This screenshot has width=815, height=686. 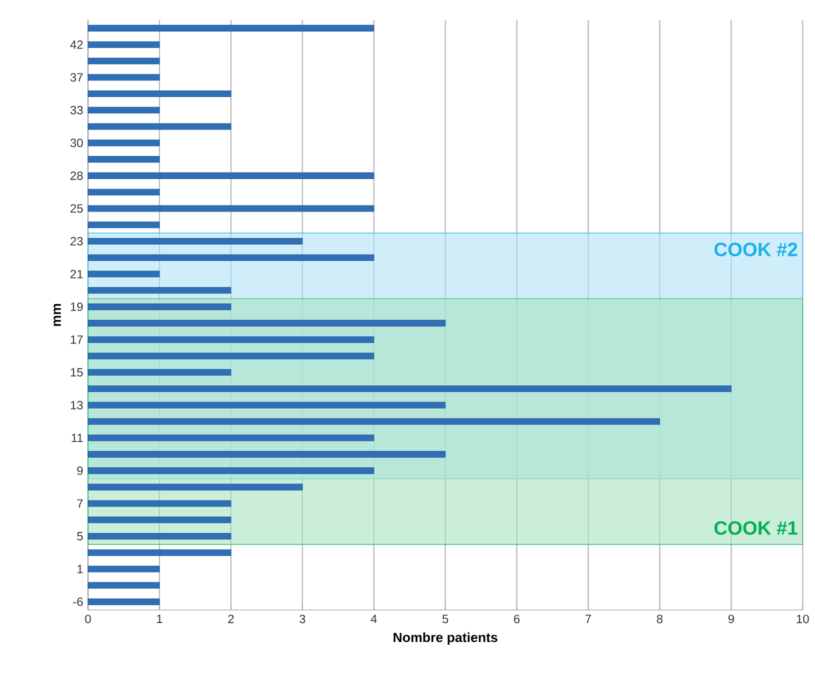 I want to click on x-tick-label: 9, so click(x=731, y=619).